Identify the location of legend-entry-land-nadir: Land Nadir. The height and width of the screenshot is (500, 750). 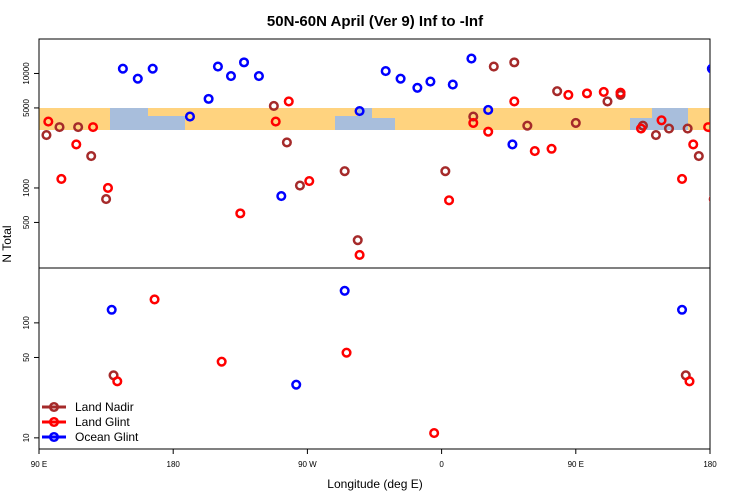
(88, 407).